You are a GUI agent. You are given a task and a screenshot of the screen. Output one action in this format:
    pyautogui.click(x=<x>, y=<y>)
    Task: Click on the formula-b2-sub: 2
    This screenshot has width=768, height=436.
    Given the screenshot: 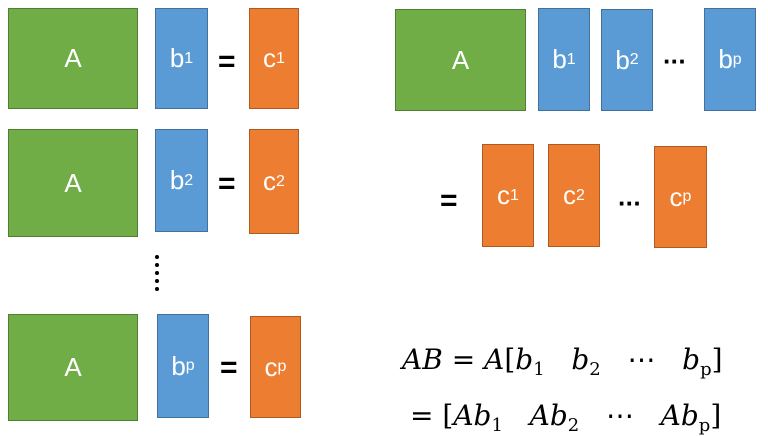 What is the action you would take?
    pyautogui.click(x=595, y=369)
    